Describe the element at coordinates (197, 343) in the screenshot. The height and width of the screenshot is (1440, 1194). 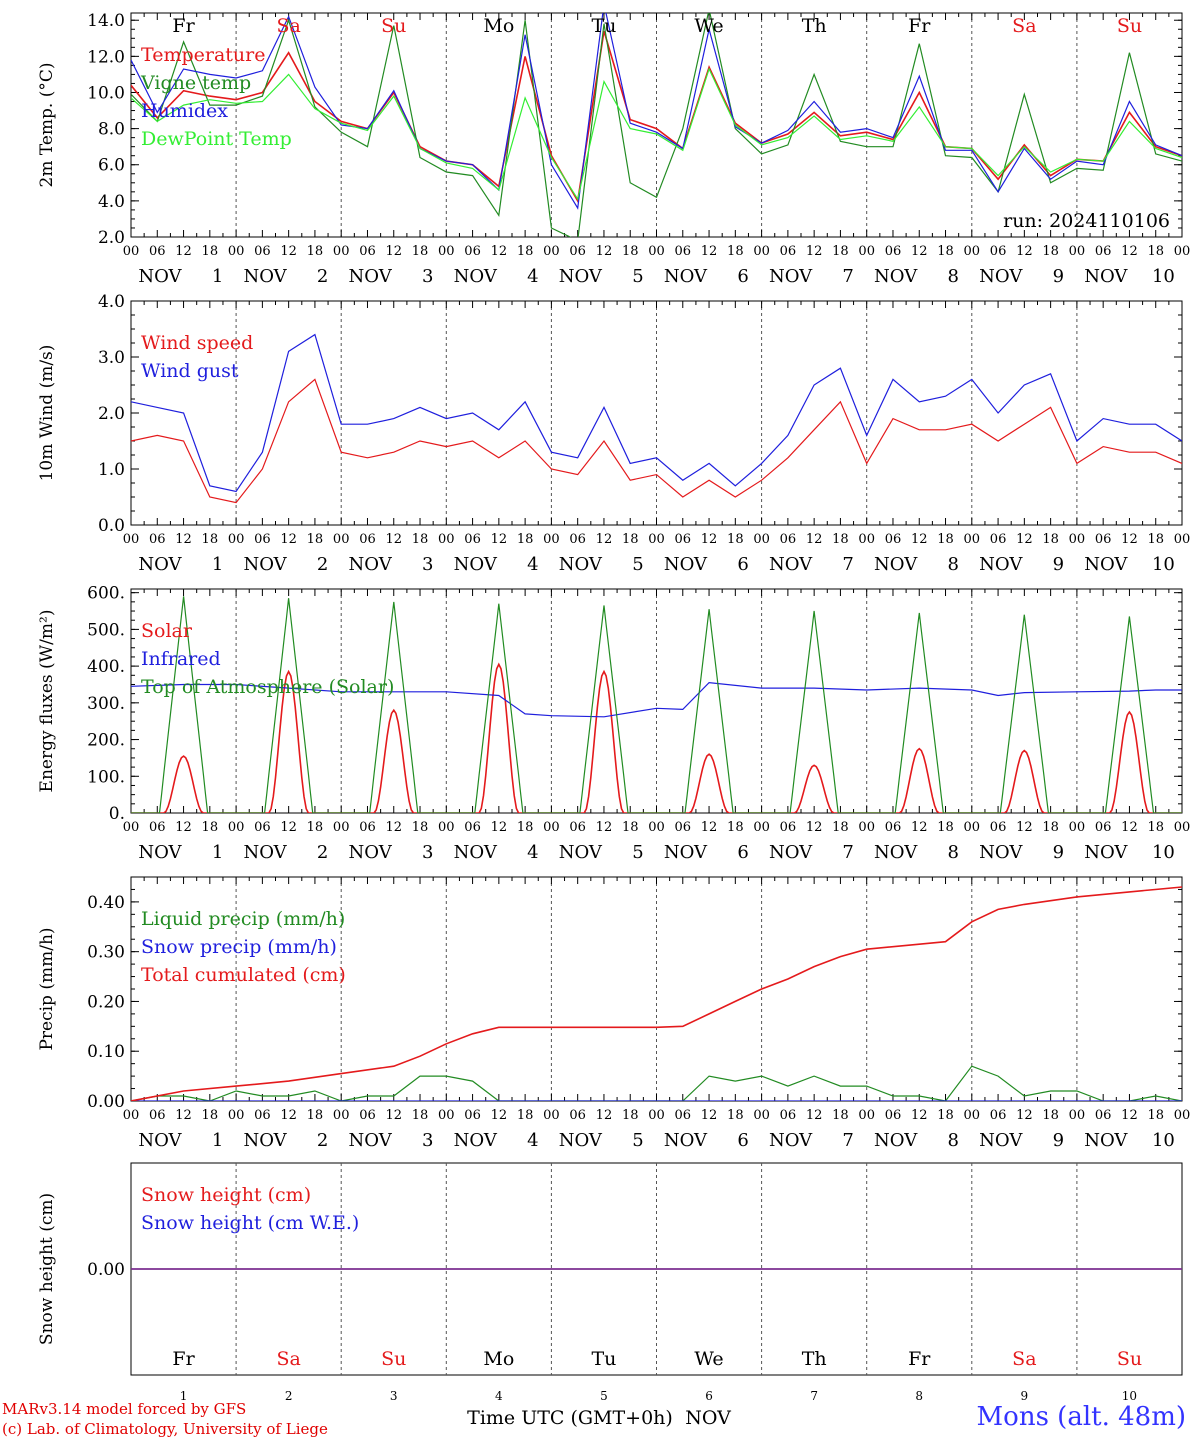
I see `legend-wind-speed: Wind speed` at that location.